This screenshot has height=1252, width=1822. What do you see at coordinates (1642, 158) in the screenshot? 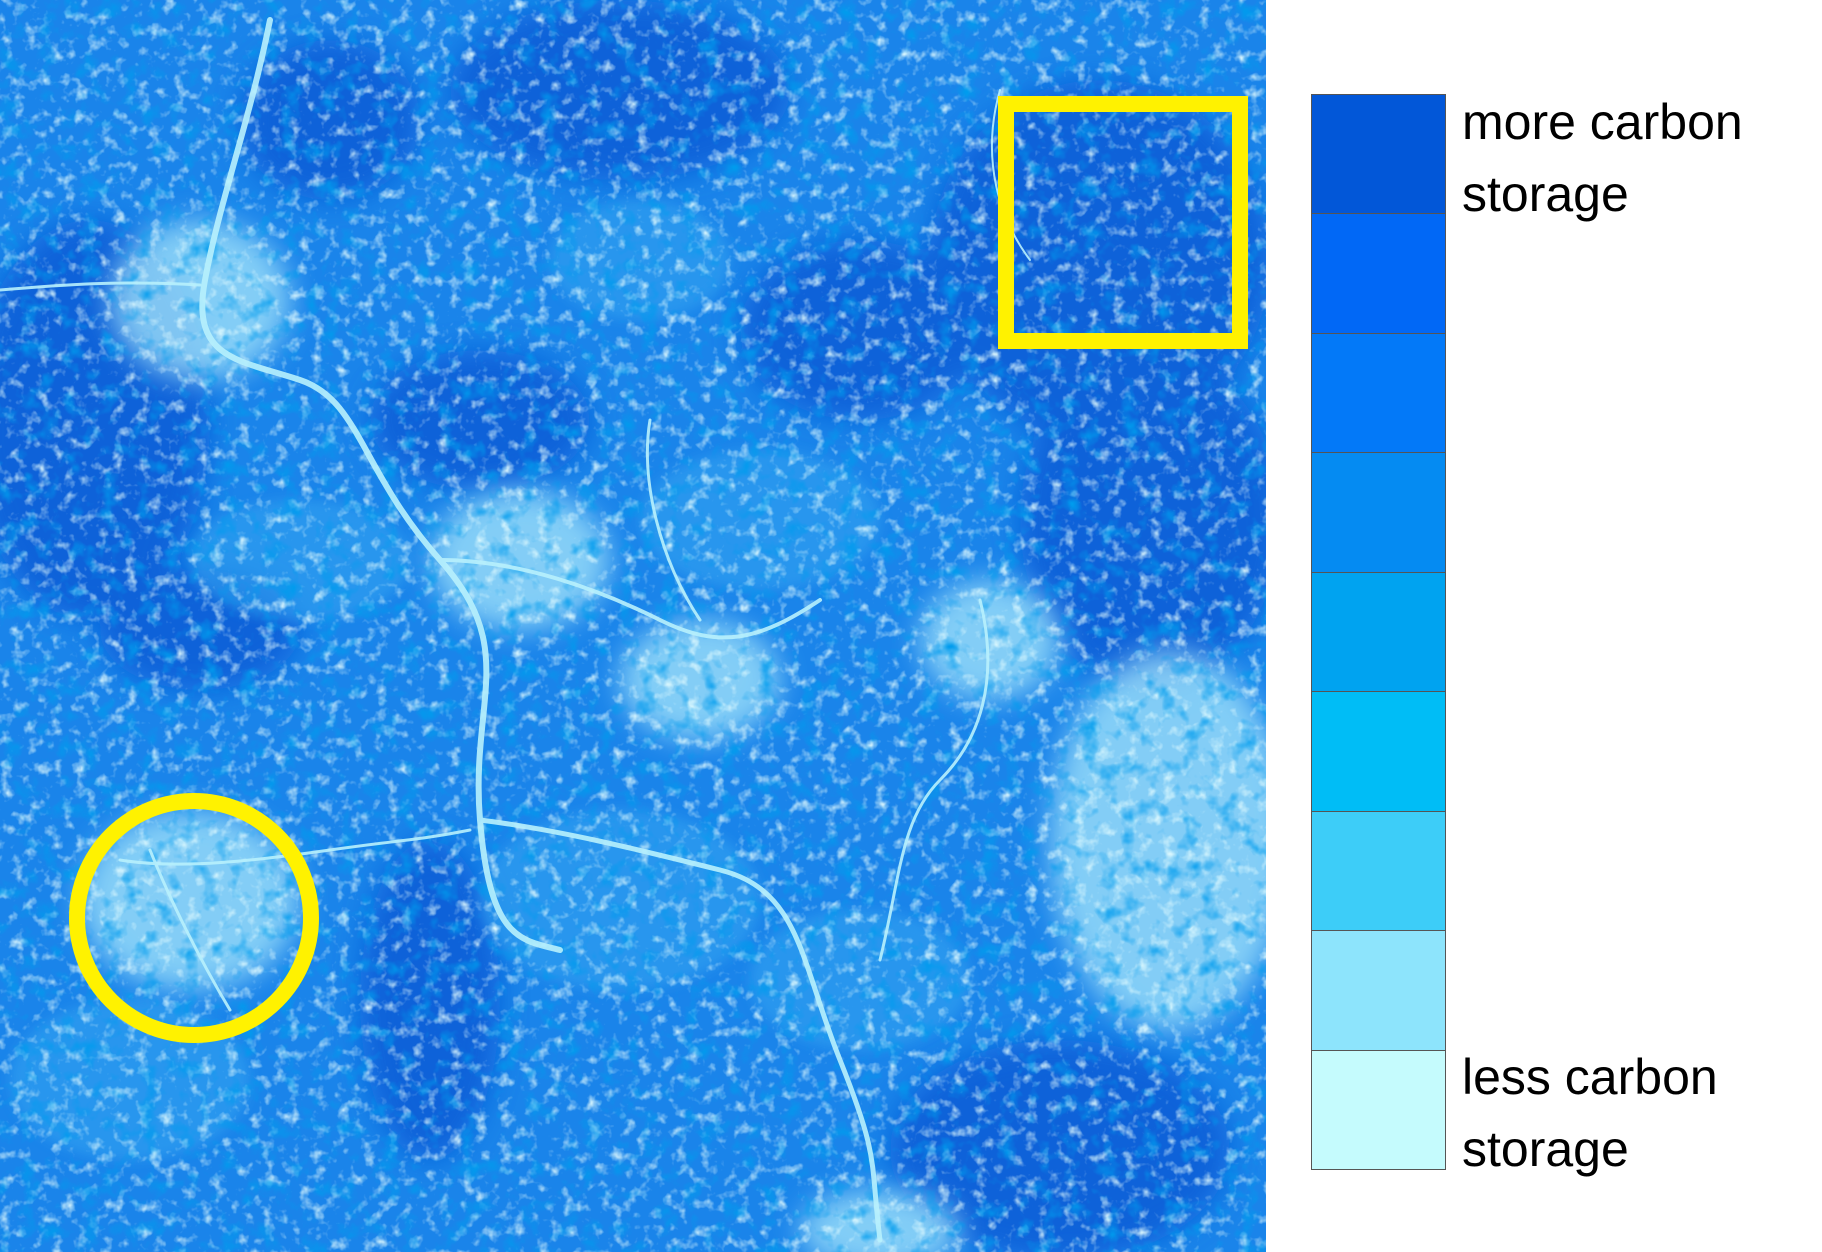
I see `legend-label-more-carbon: more carbon storage` at bounding box center [1642, 158].